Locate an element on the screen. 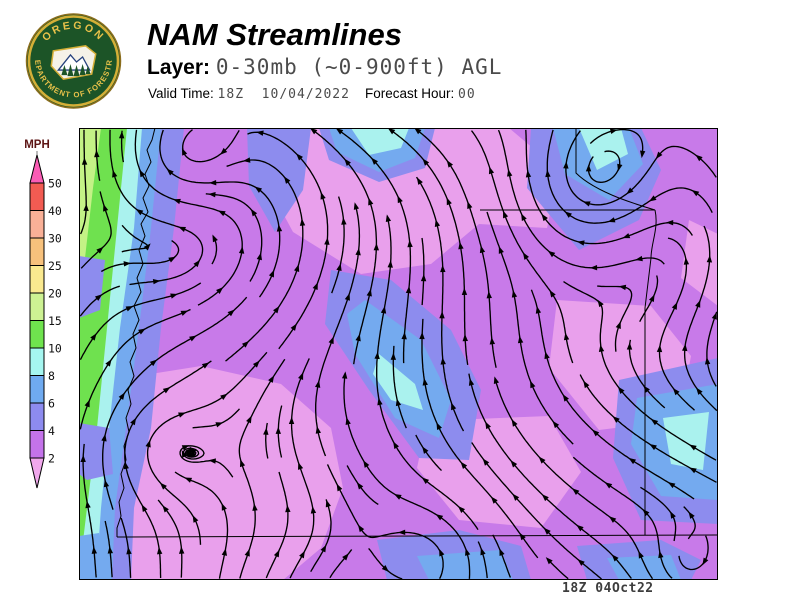  legend-tick-label: 25 is located at coordinates (55, 266).